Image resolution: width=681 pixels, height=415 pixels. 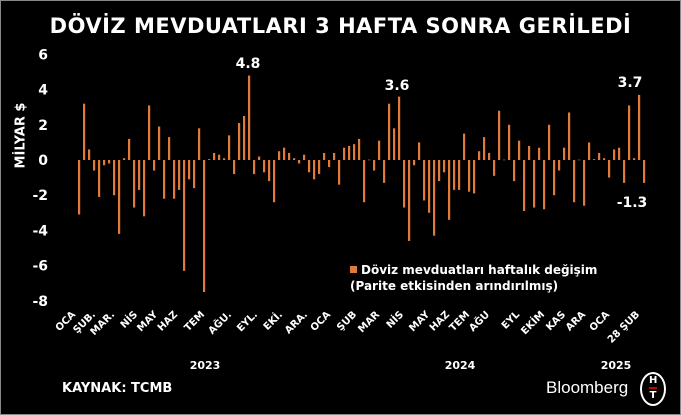 What do you see at coordinates (247, 321) in the screenshot?
I see `x-tick-label: EYL.` at bounding box center [247, 321].